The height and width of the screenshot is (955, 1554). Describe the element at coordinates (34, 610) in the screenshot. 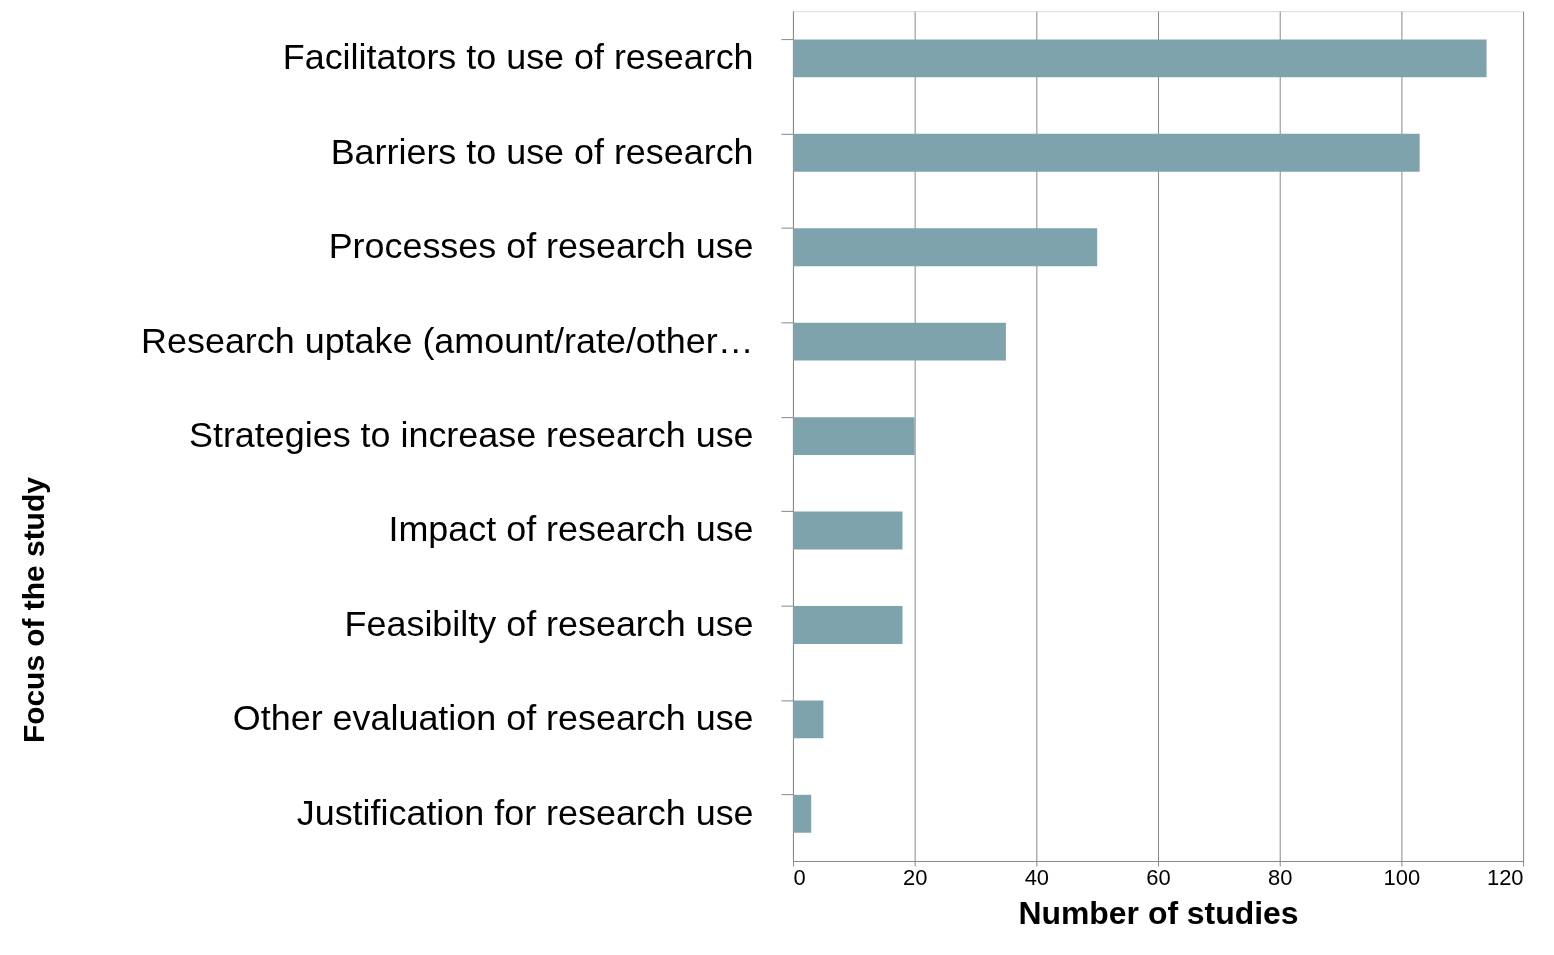

I see `y-axis-title: Focus of the study` at that location.